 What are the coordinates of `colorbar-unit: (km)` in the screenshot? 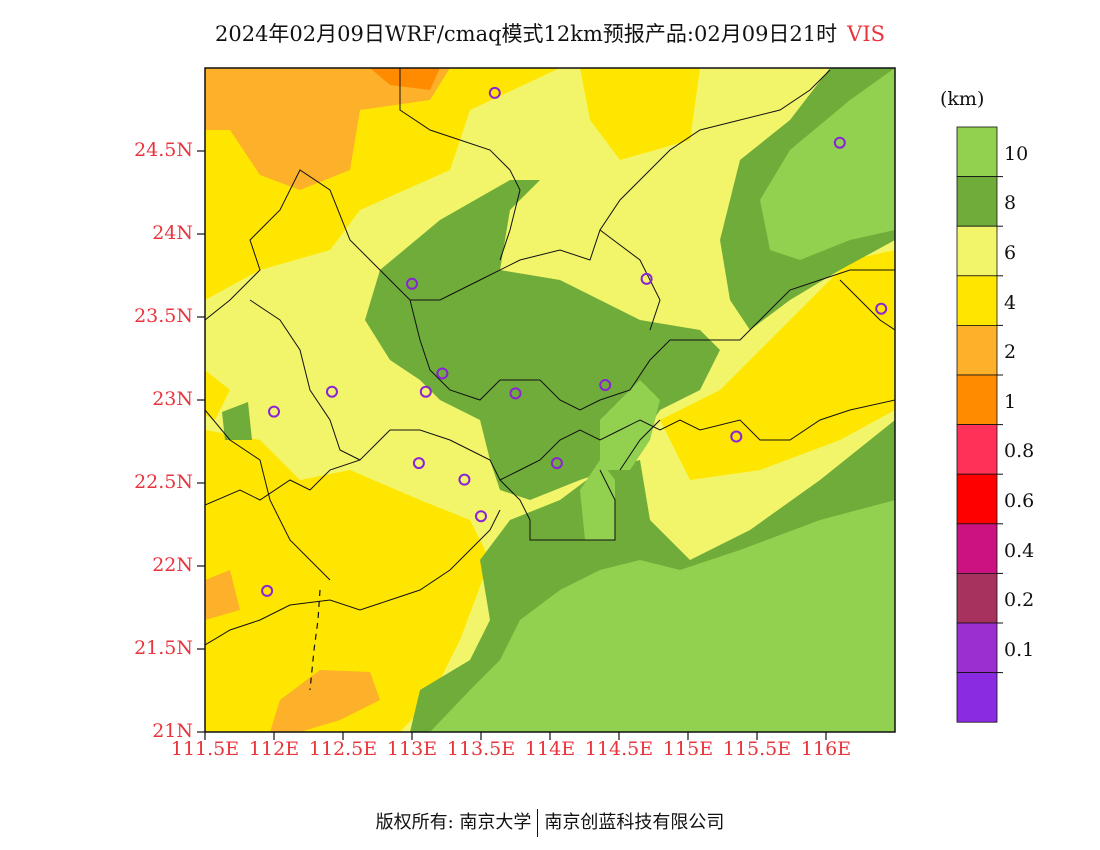 It's located at (962, 99).